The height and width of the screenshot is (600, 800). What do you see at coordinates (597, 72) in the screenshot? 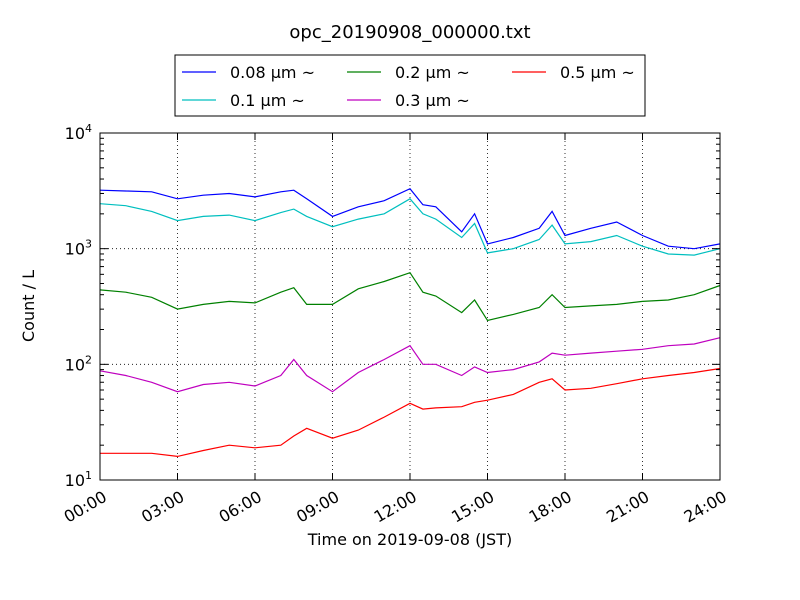
I see `legend-label: 0.5 μm ~` at bounding box center [597, 72].